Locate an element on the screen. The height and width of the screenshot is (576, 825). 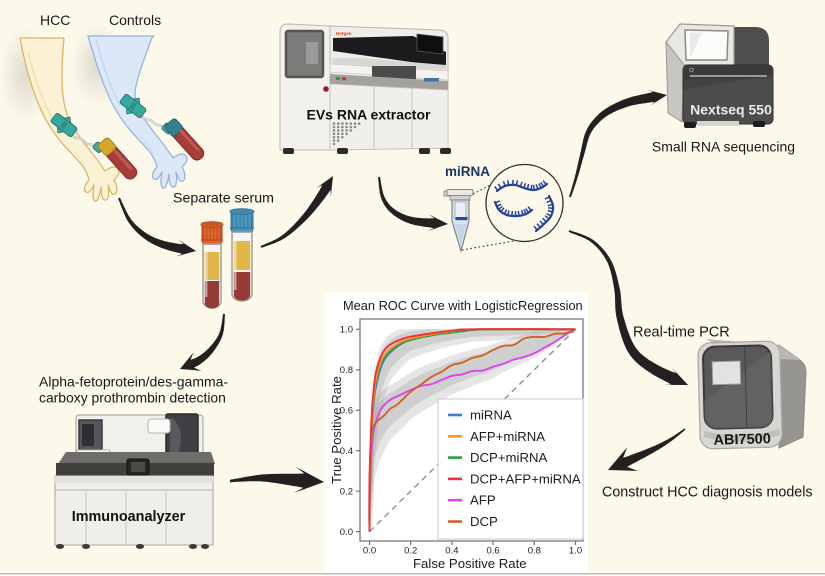
svg-text: Small RNA sequencing is located at coordinates (723, 146).